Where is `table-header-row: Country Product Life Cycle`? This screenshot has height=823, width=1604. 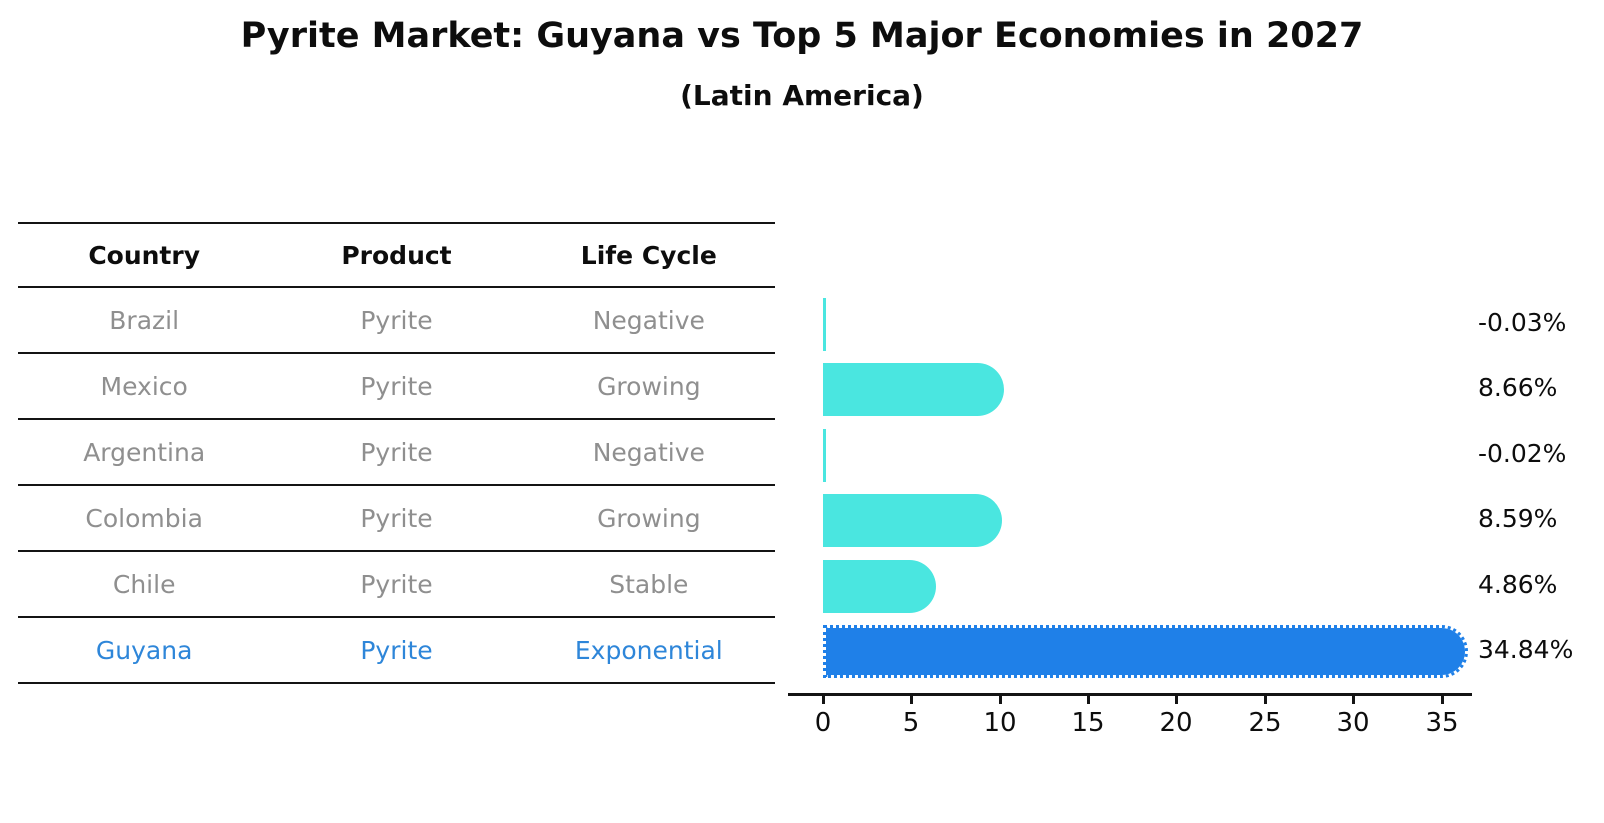 table-header-row: Country Product Life Cycle is located at coordinates (396, 255).